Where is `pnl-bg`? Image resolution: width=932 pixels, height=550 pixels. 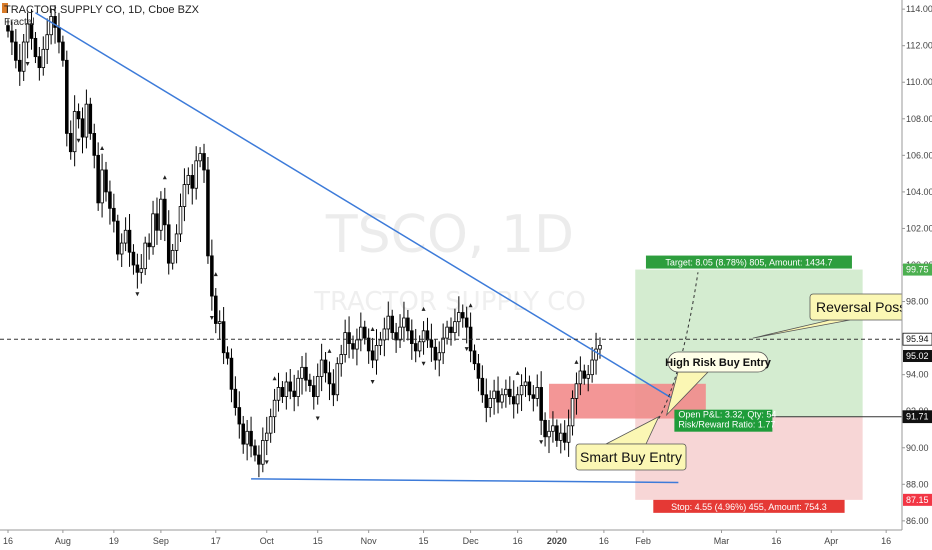
pnl-bg is located at coordinates (723, 420).